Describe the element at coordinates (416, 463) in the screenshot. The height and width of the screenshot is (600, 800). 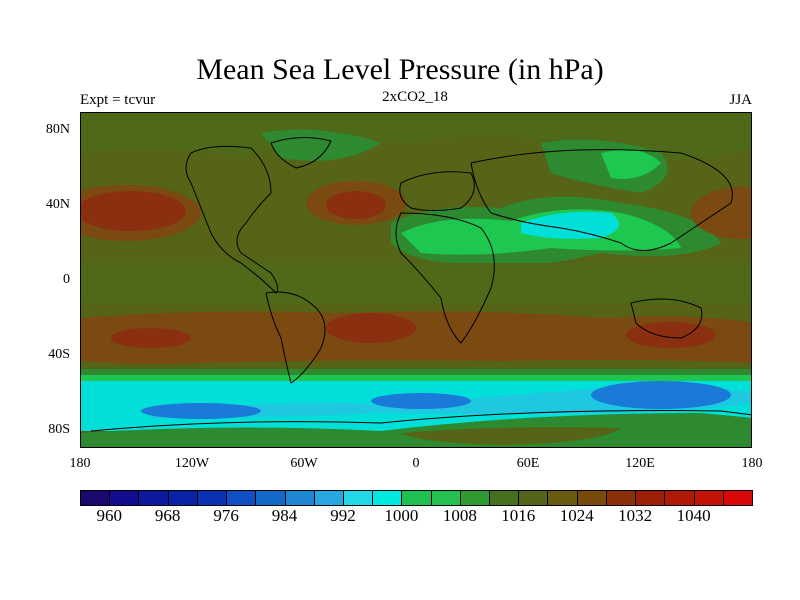
I see `lon-label-0: 0` at that location.